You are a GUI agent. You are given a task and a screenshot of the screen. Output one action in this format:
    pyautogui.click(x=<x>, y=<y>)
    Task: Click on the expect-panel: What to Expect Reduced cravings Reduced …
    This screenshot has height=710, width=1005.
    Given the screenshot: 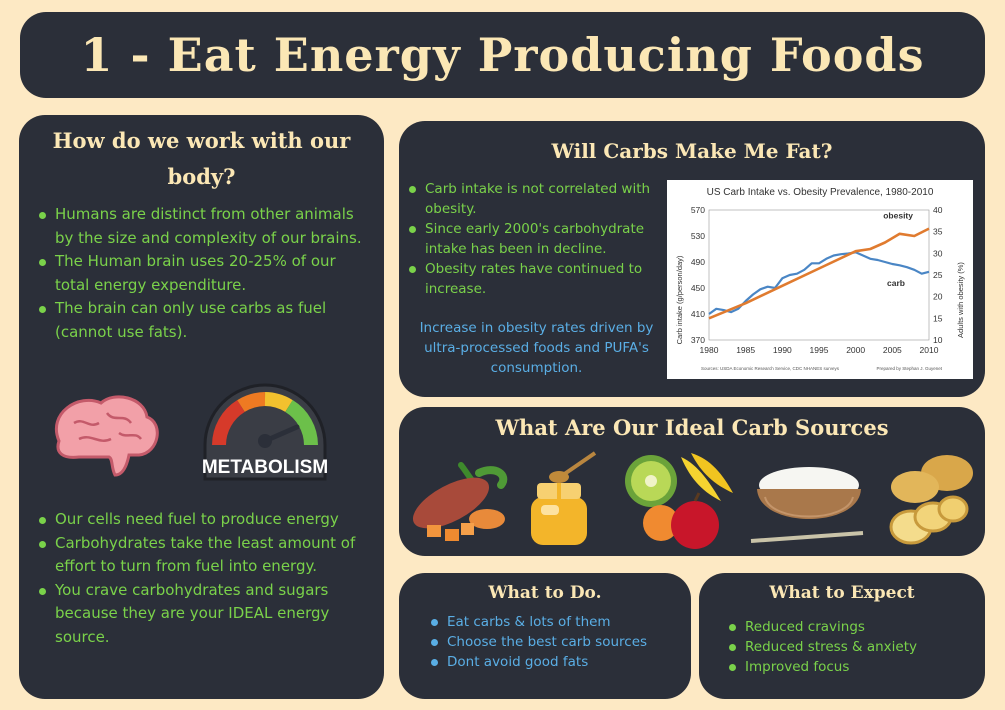 What is the action you would take?
    pyautogui.click(x=842, y=636)
    